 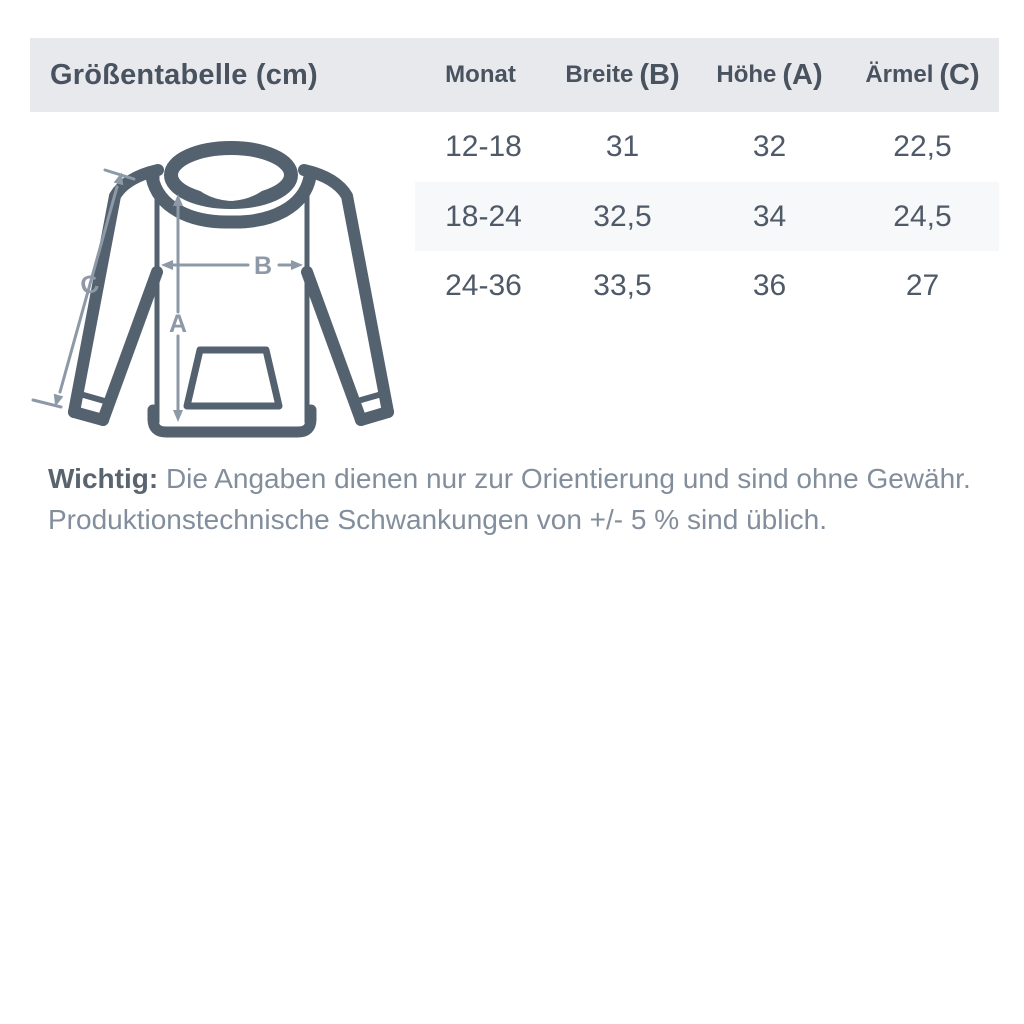 What do you see at coordinates (922, 285) in the screenshot?
I see `cell-aermel: 27` at bounding box center [922, 285].